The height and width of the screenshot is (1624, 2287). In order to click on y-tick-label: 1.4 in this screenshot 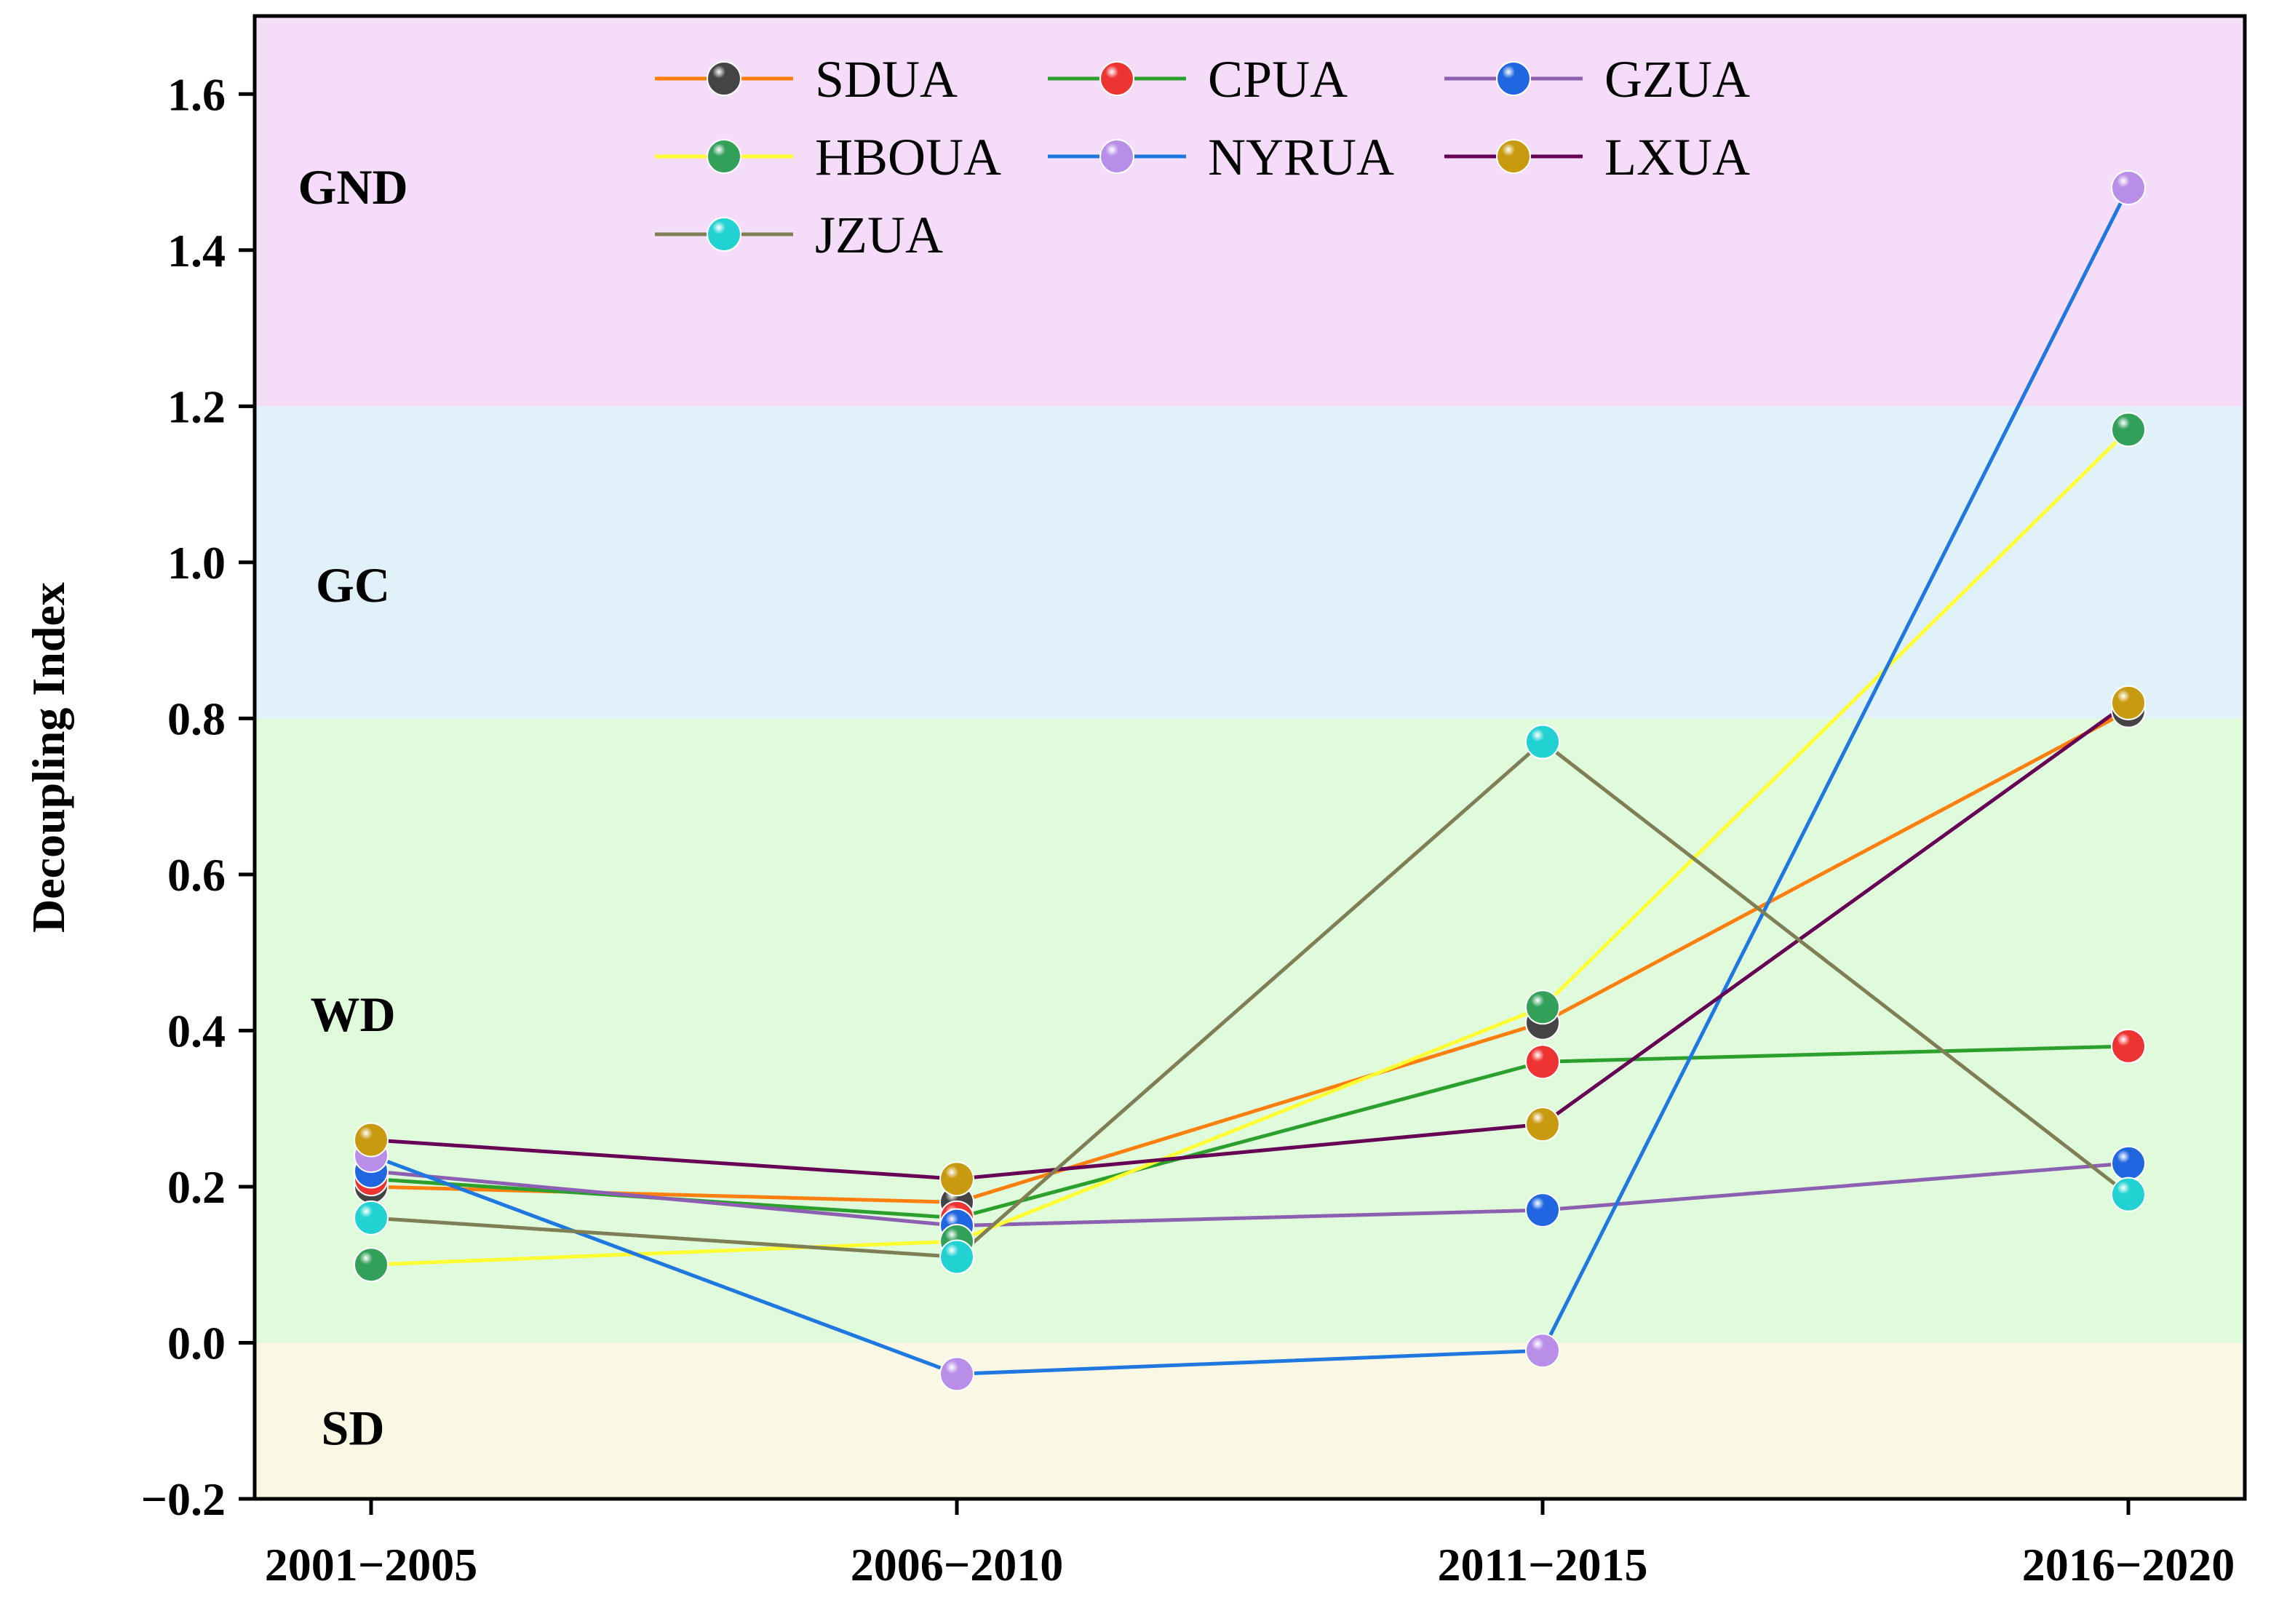, I will do `click(197, 250)`.